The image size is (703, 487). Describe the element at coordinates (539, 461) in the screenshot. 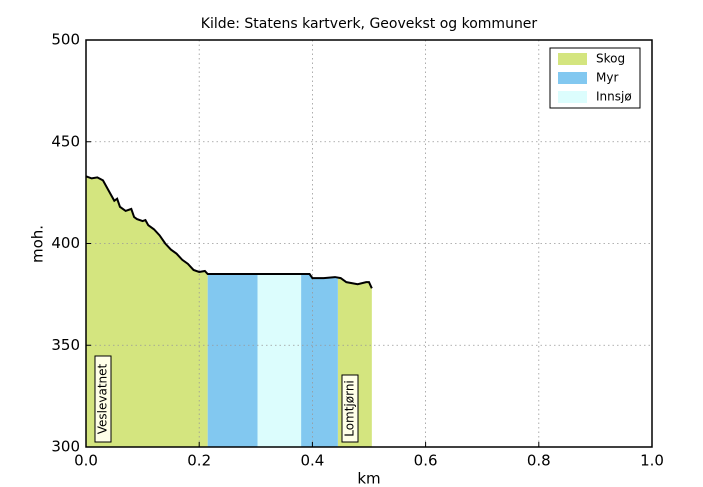

I see `x-tick-label: 0.8` at that location.